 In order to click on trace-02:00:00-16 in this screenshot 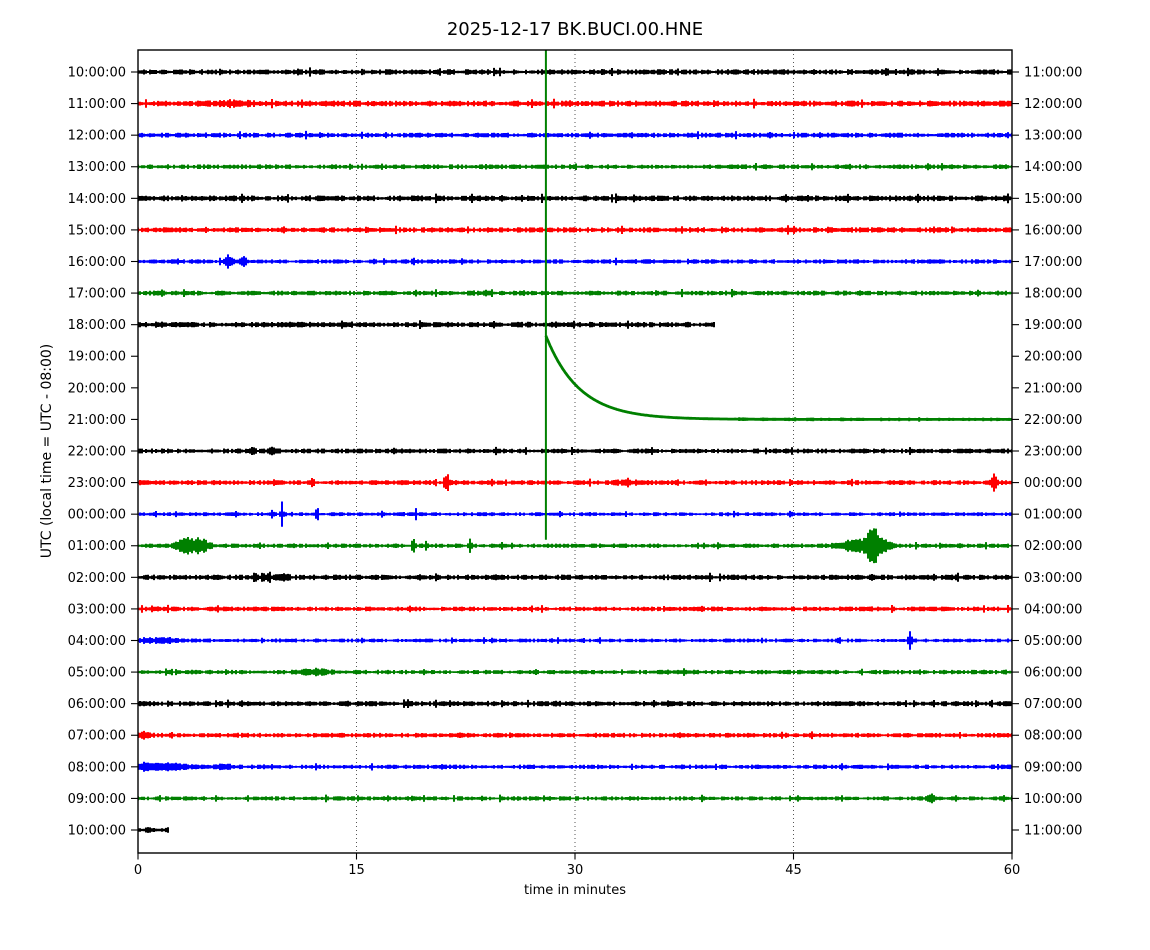, I will do `click(575, 577)`.